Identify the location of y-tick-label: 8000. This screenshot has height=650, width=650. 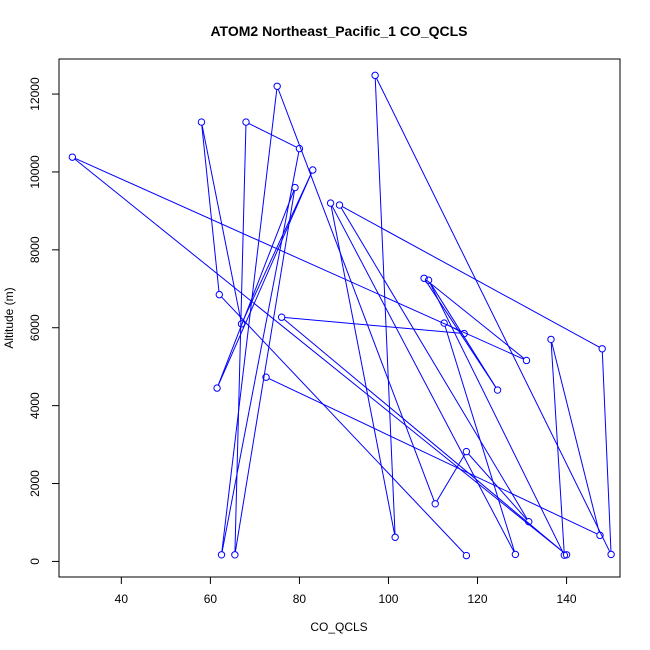
(35, 249).